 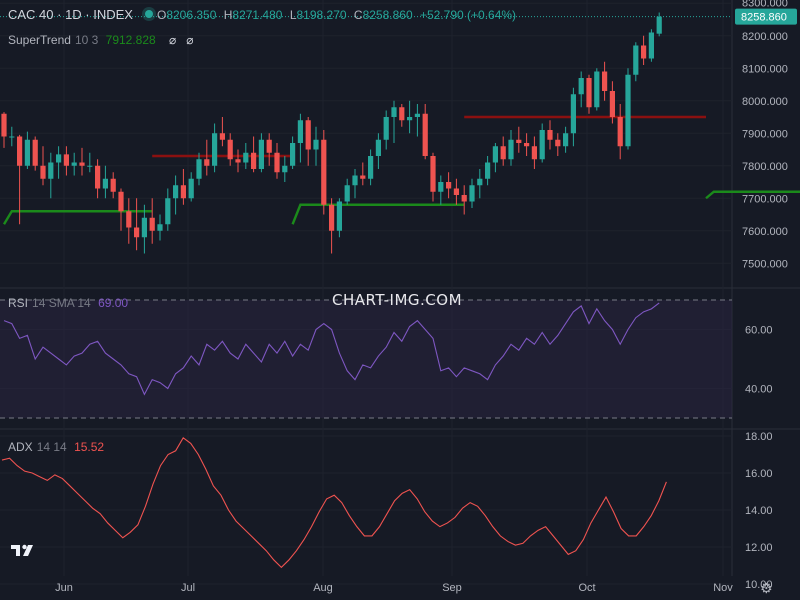 What do you see at coordinates (759, 390) in the screenshot?
I see `rsi-y-tick-label: 40.00` at bounding box center [759, 390].